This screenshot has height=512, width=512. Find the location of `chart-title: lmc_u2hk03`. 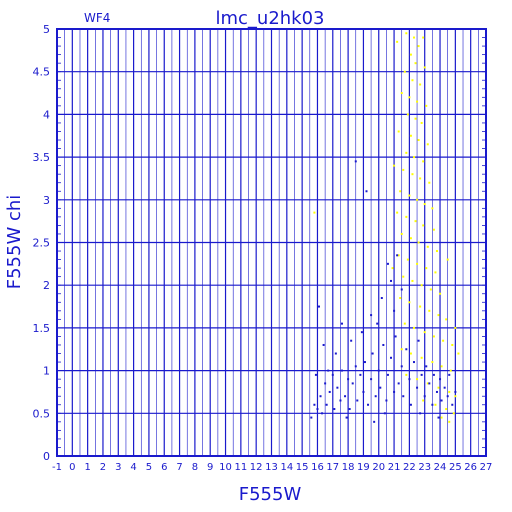

chart-title: lmc_u2hk03 is located at coordinates (269, 18).